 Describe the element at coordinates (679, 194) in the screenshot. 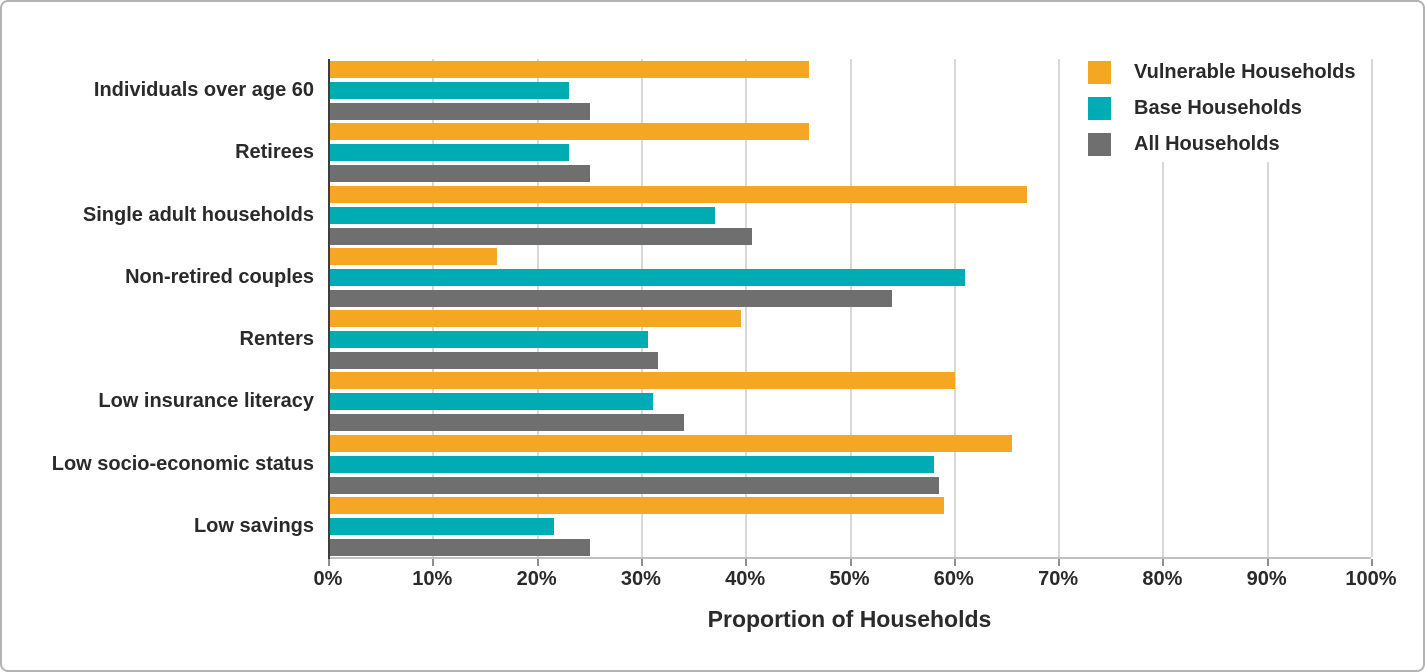

I see `bar-vulnerable-households-single-adult-households` at that location.